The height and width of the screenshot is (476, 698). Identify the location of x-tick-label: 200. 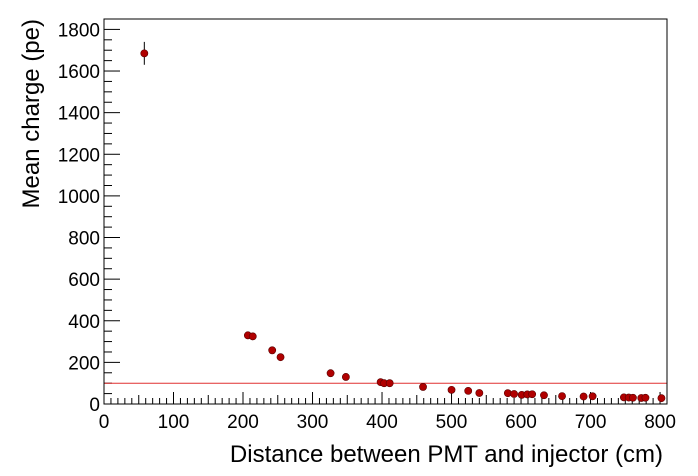
(243, 422).